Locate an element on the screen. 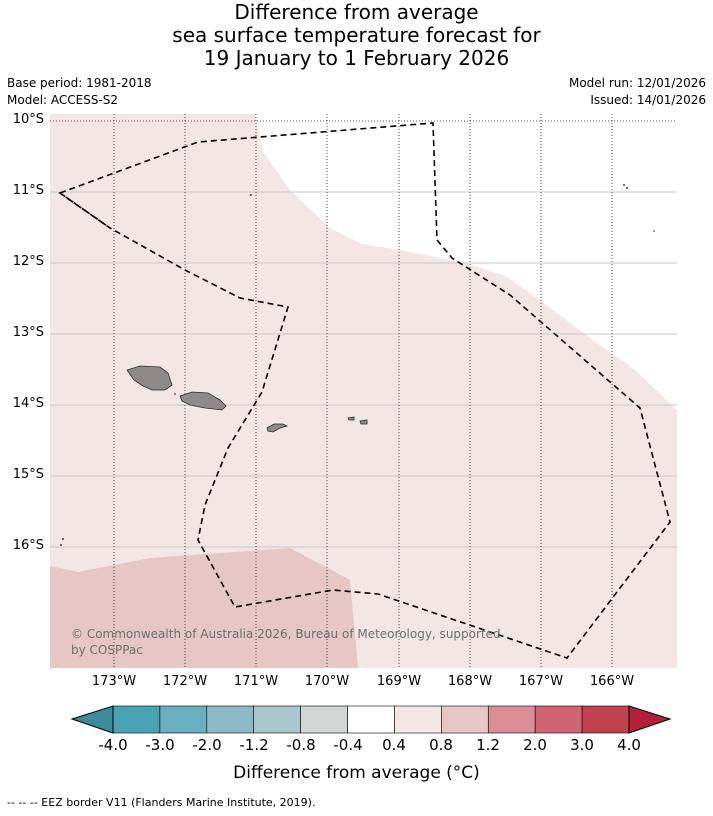  colorbar-tick: 4.0 is located at coordinates (629, 745).